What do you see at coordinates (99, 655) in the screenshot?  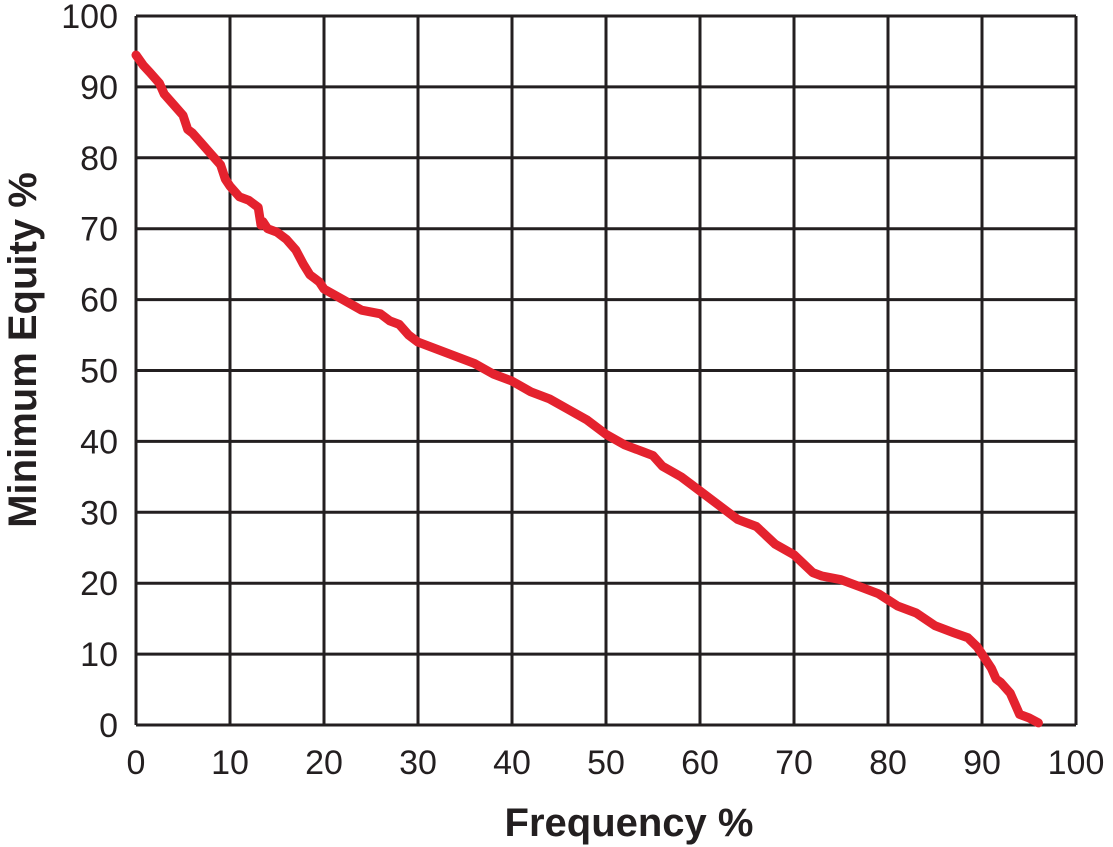 I see `y-tick-label: 10` at bounding box center [99, 655].